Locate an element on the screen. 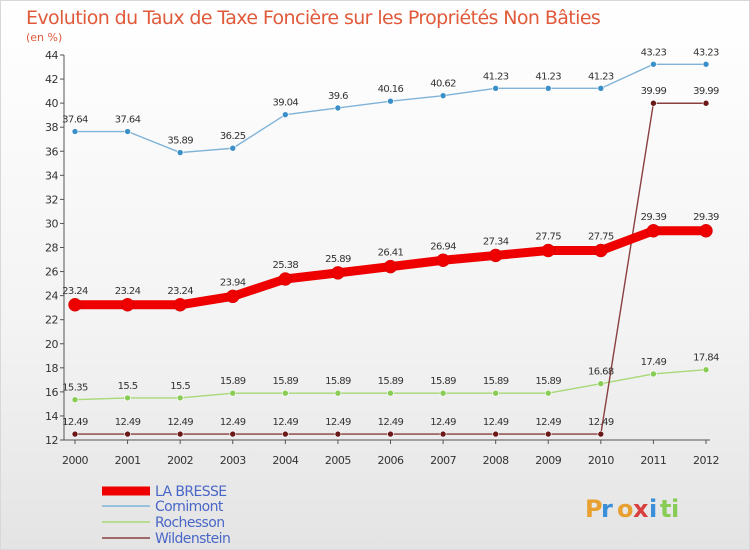 This screenshot has width=750, height=550. y-tick-label: 38 is located at coordinates (51, 127).